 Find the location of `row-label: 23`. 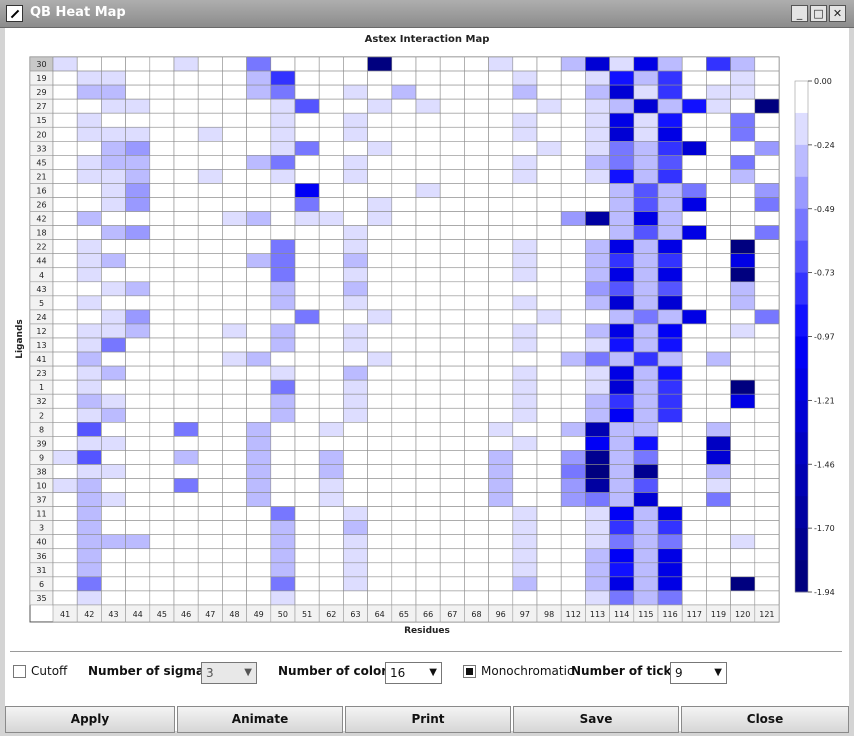

row-label: 23 is located at coordinates (41, 373).